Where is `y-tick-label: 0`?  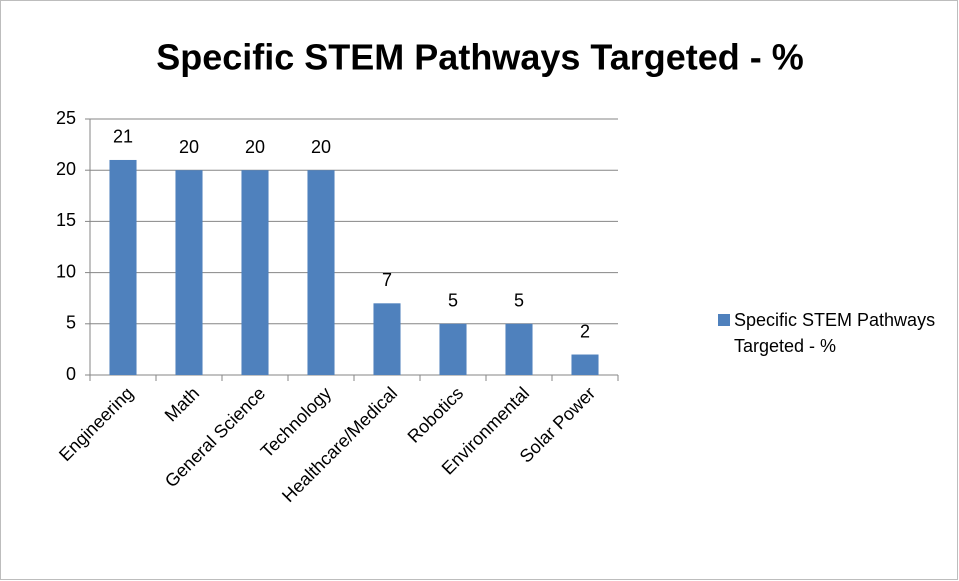
y-tick-label: 0 is located at coordinates (71, 374).